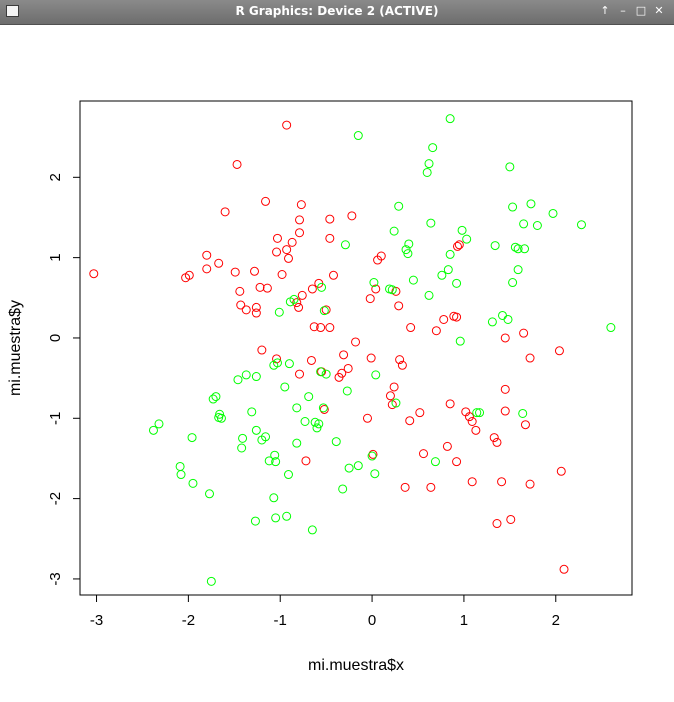  What do you see at coordinates (55, 177) in the screenshot?
I see `y-tick-label: 2` at bounding box center [55, 177].